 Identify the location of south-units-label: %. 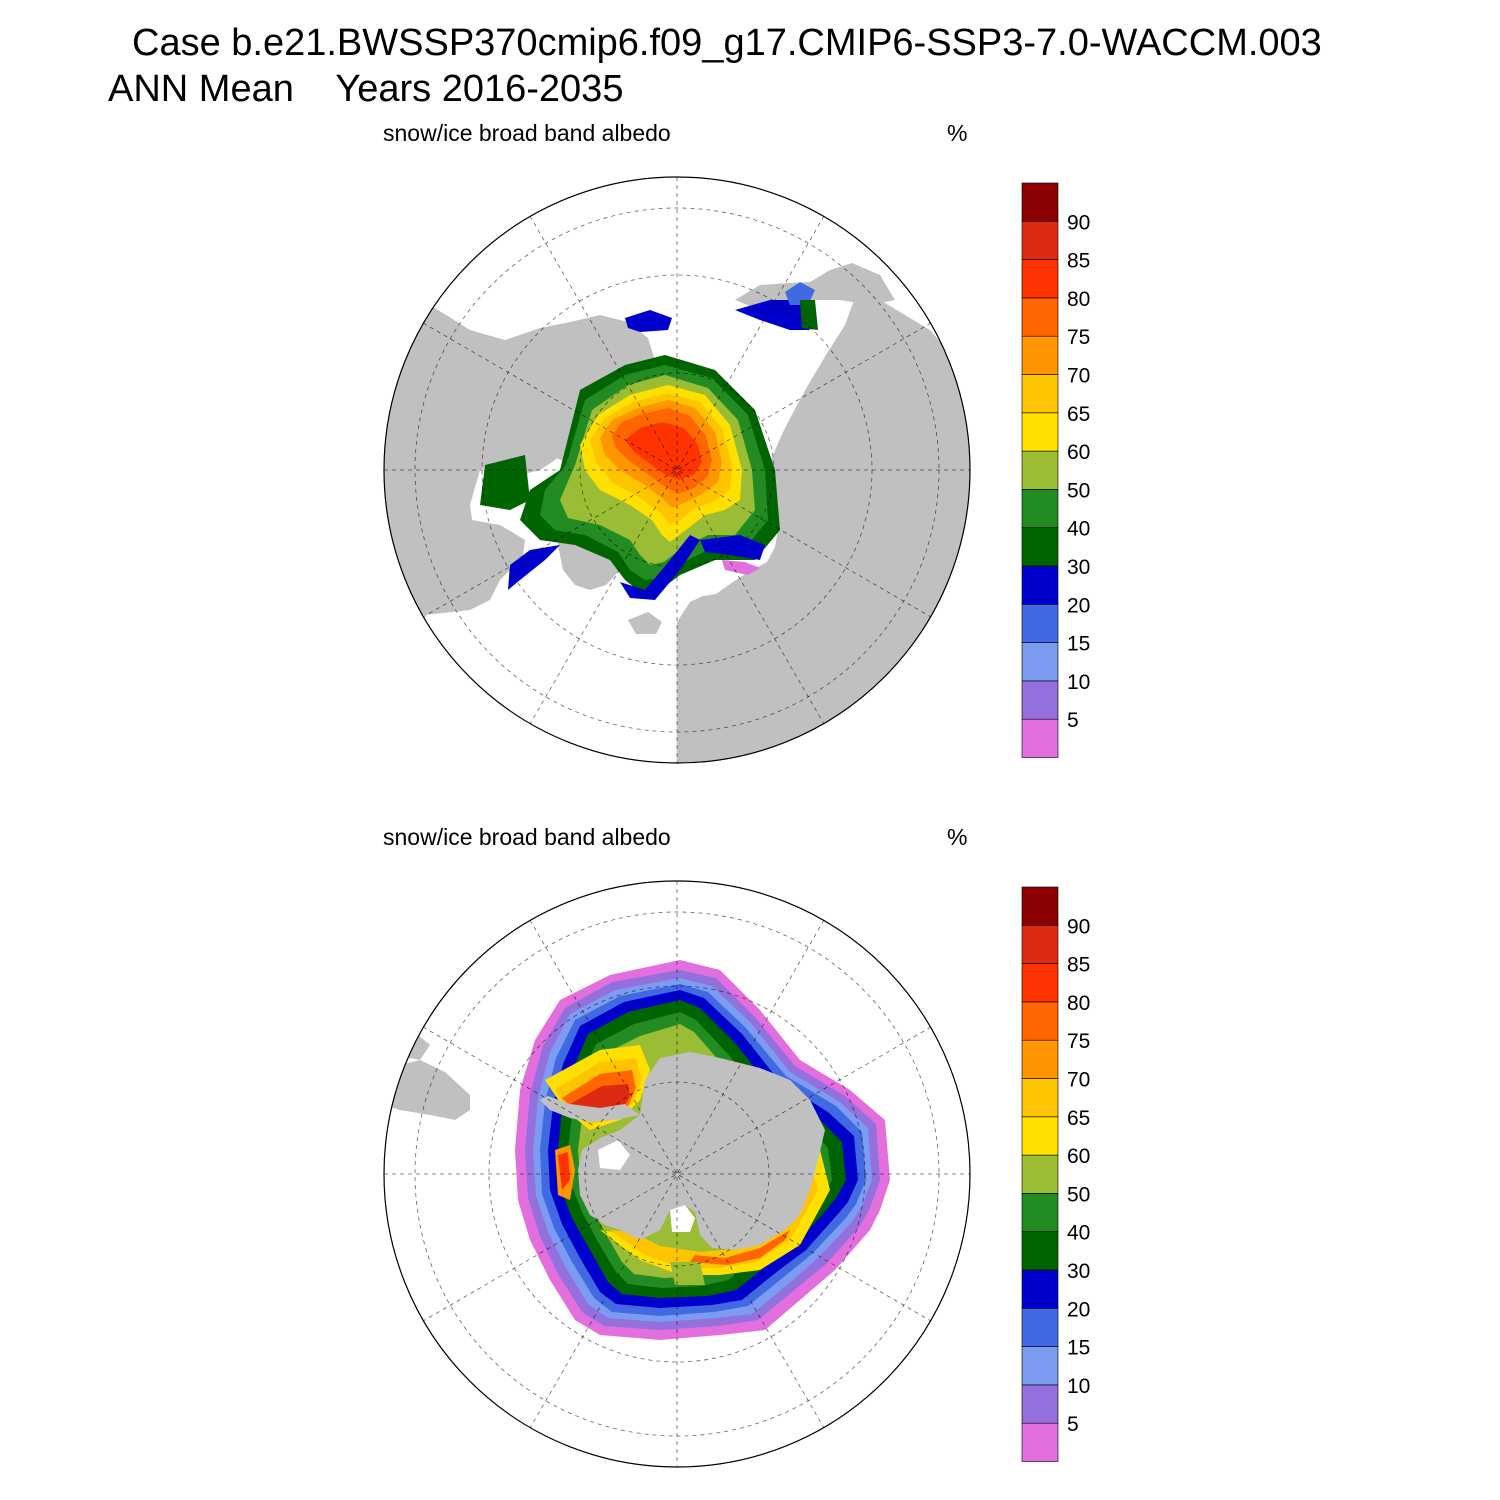
(957, 837).